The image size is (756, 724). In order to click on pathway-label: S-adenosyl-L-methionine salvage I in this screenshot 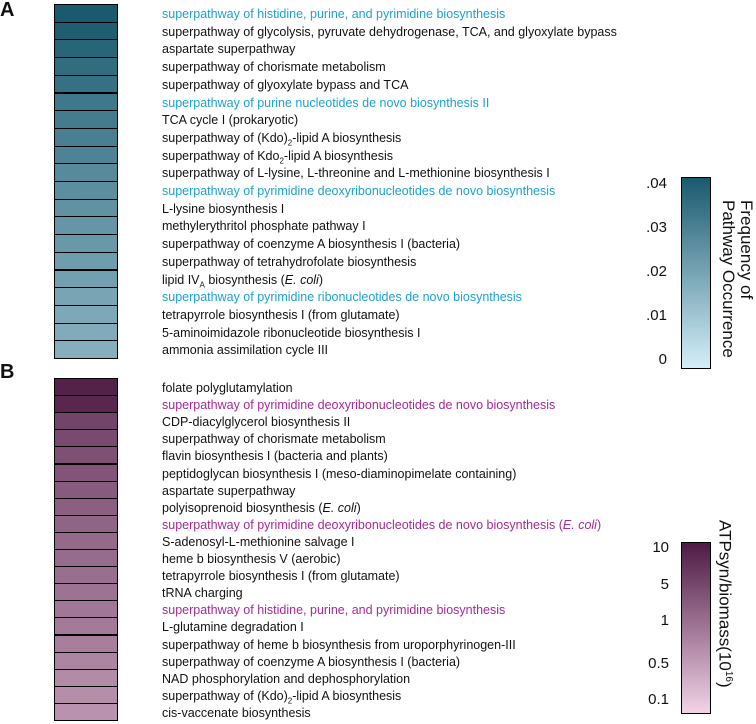, I will do `click(258, 542)`.